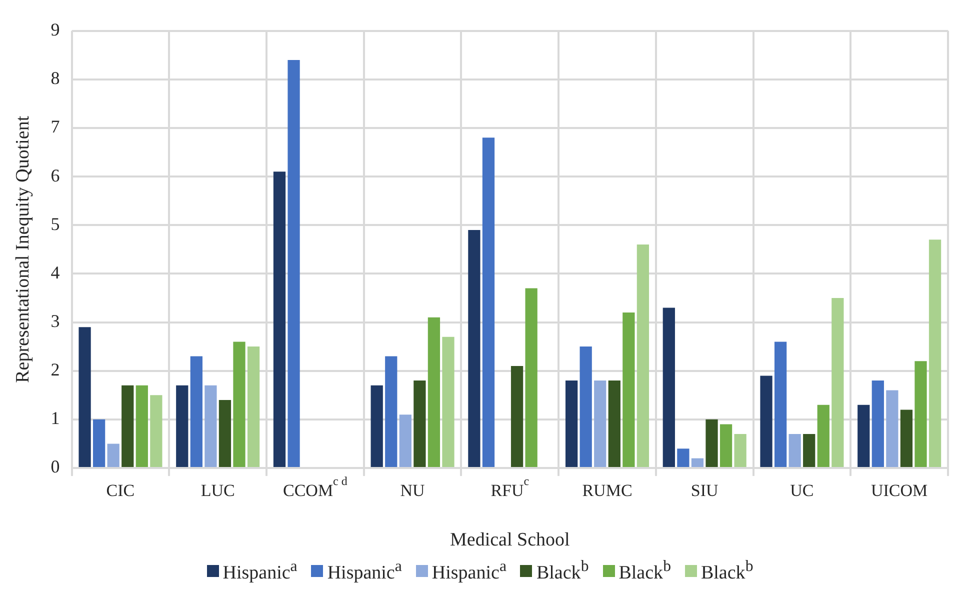 The height and width of the screenshot is (592, 960). I want to click on x-tick-label: LUC, so click(217, 490).